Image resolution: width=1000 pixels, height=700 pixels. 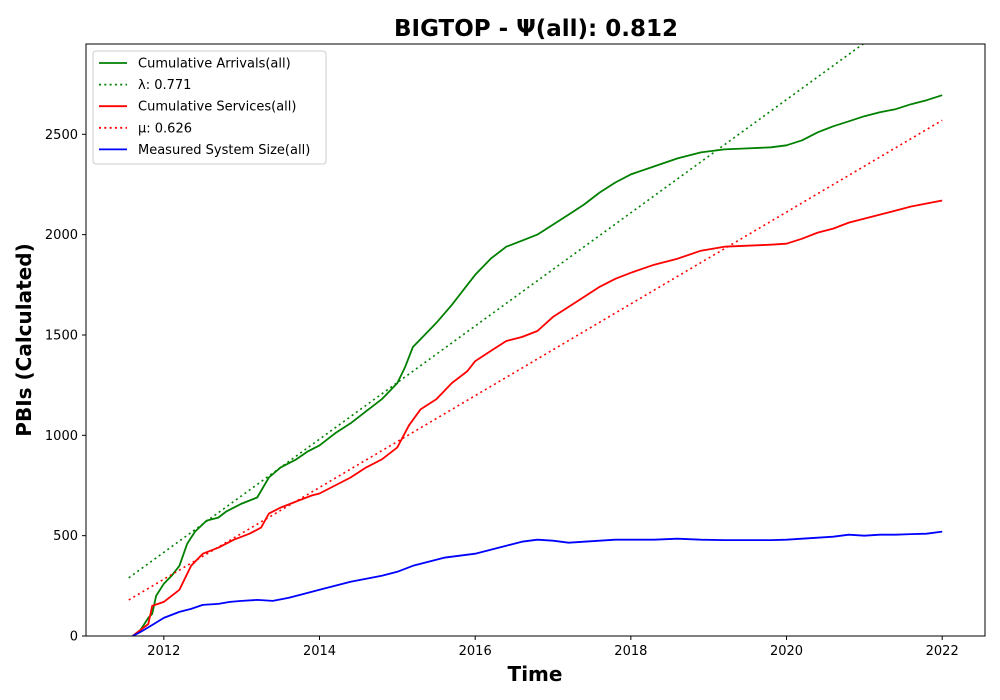 I want to click on y-tick-label: 0, so click(x=74, y=637).